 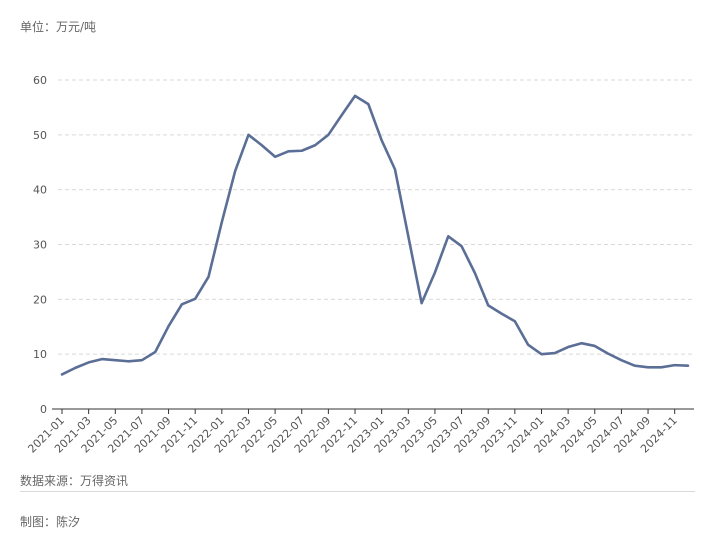 I want to click on divider, so click(x=357, y=491).